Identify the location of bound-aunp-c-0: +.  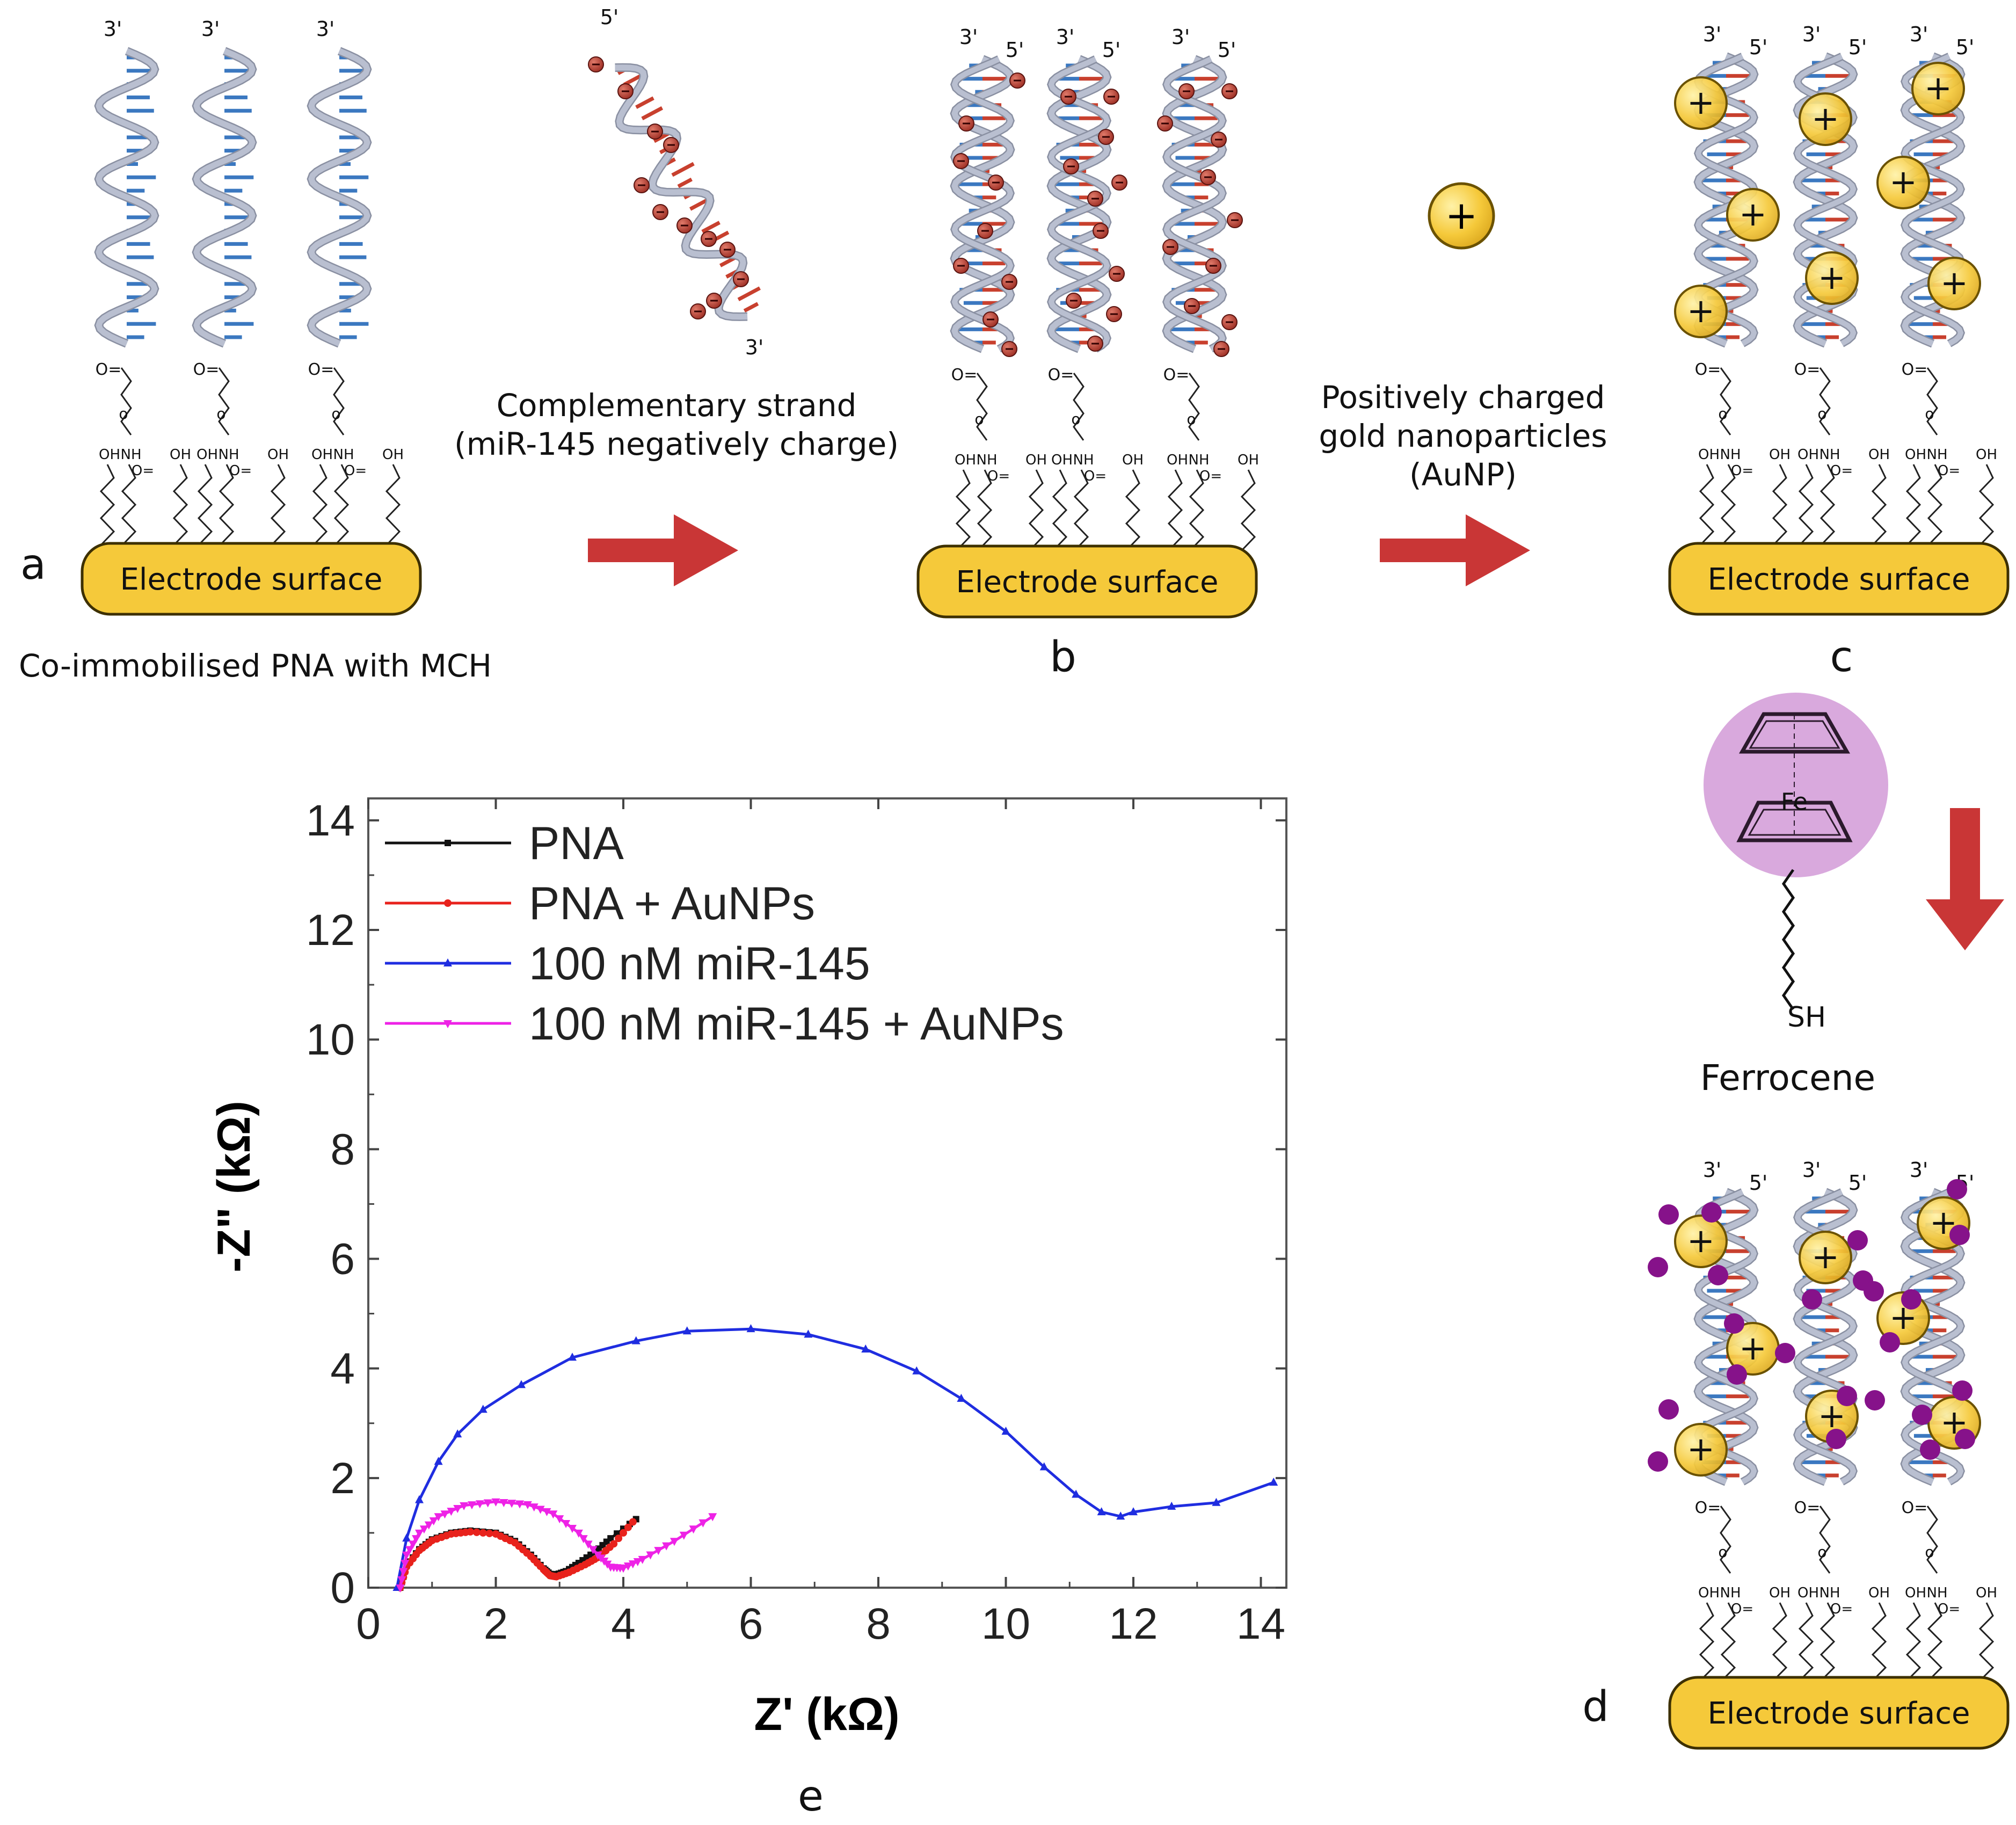
(1701, 103).